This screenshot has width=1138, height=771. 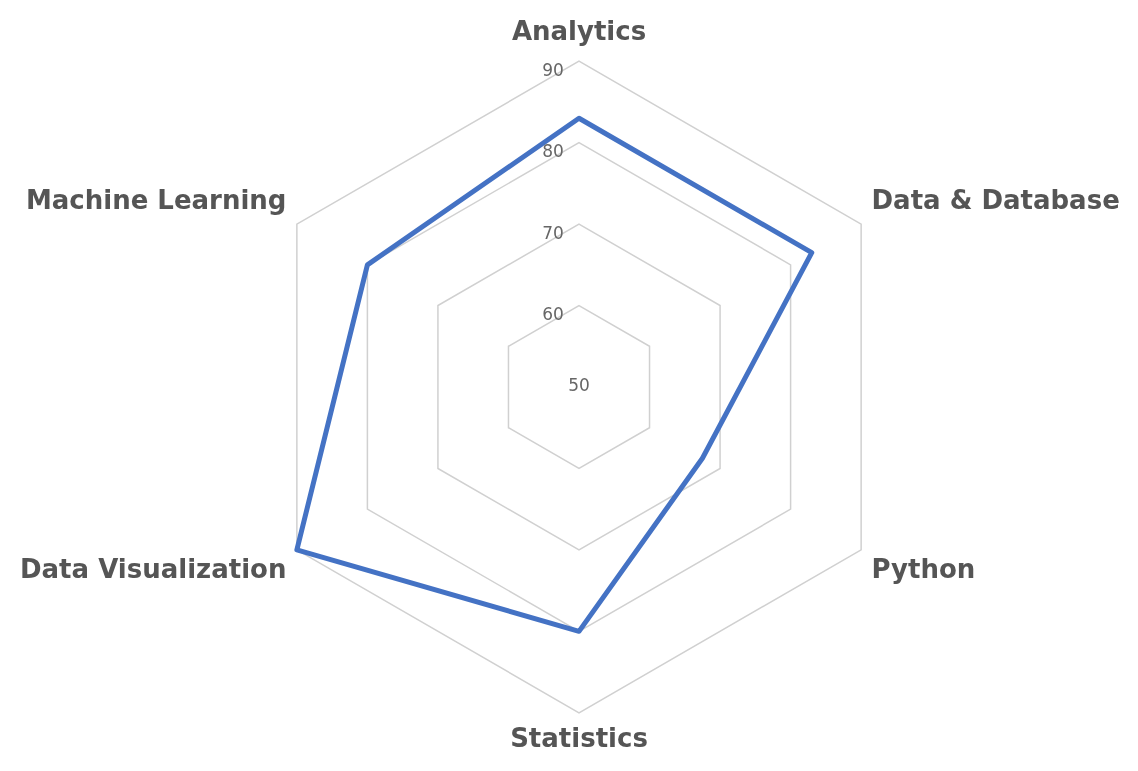 What do you see at coordinates (579, 738) in the screenshot?
I see `spoke-label: Statistics` at bounding box center [579, 738].